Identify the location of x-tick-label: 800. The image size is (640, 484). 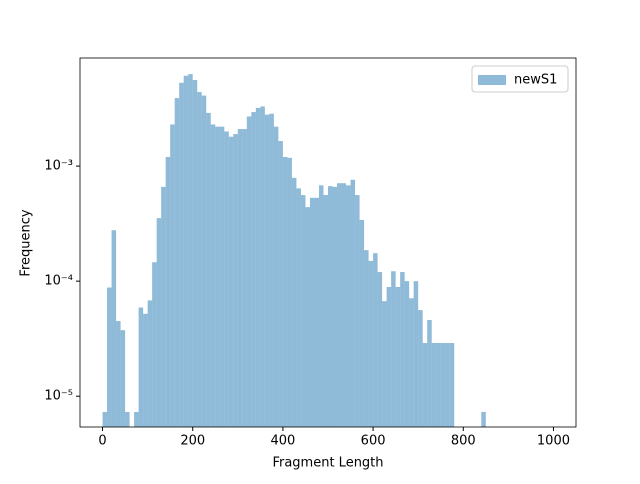
(463, 441).